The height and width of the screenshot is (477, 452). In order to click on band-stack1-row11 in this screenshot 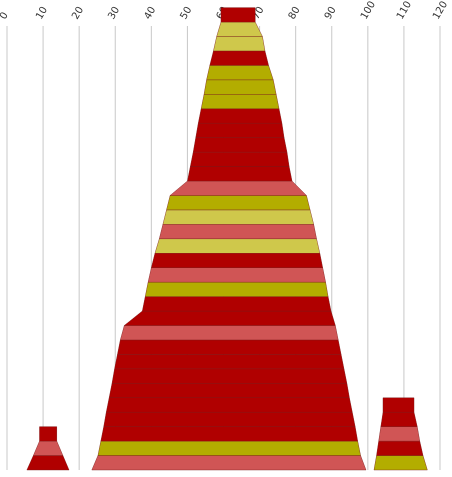, I will do `click(229, 318)`.